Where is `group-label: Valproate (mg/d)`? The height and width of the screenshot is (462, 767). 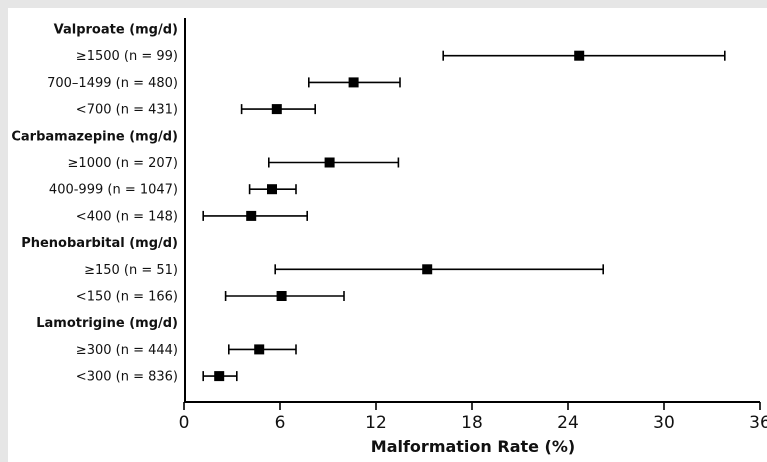 group-label: Valproate (mg/d) is located at coordinates (116, 30).